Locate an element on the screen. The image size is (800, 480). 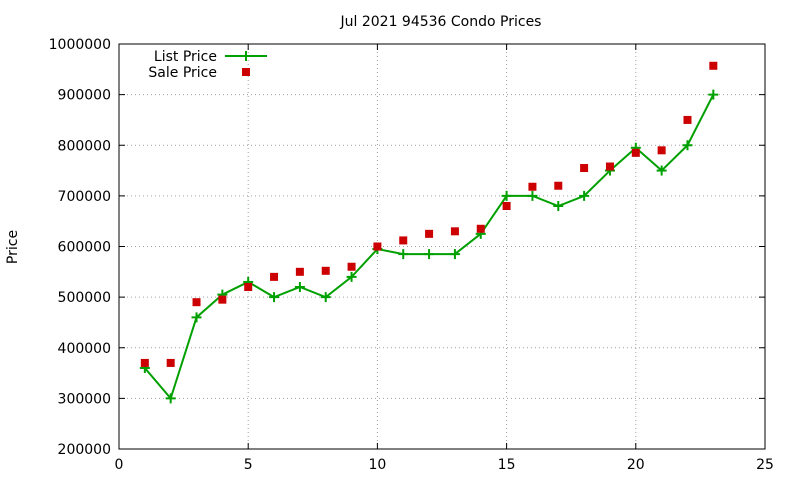
y-tick-label: 800000 is located at coordinates (84, 146).